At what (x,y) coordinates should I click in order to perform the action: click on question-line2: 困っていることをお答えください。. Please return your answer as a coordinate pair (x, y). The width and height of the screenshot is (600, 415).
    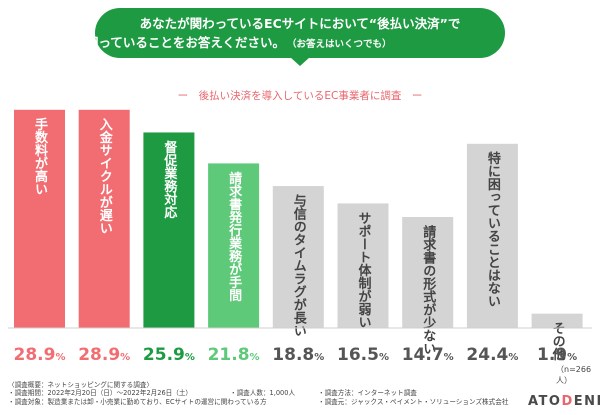
    Looking at the image, I should click on (190, 42).